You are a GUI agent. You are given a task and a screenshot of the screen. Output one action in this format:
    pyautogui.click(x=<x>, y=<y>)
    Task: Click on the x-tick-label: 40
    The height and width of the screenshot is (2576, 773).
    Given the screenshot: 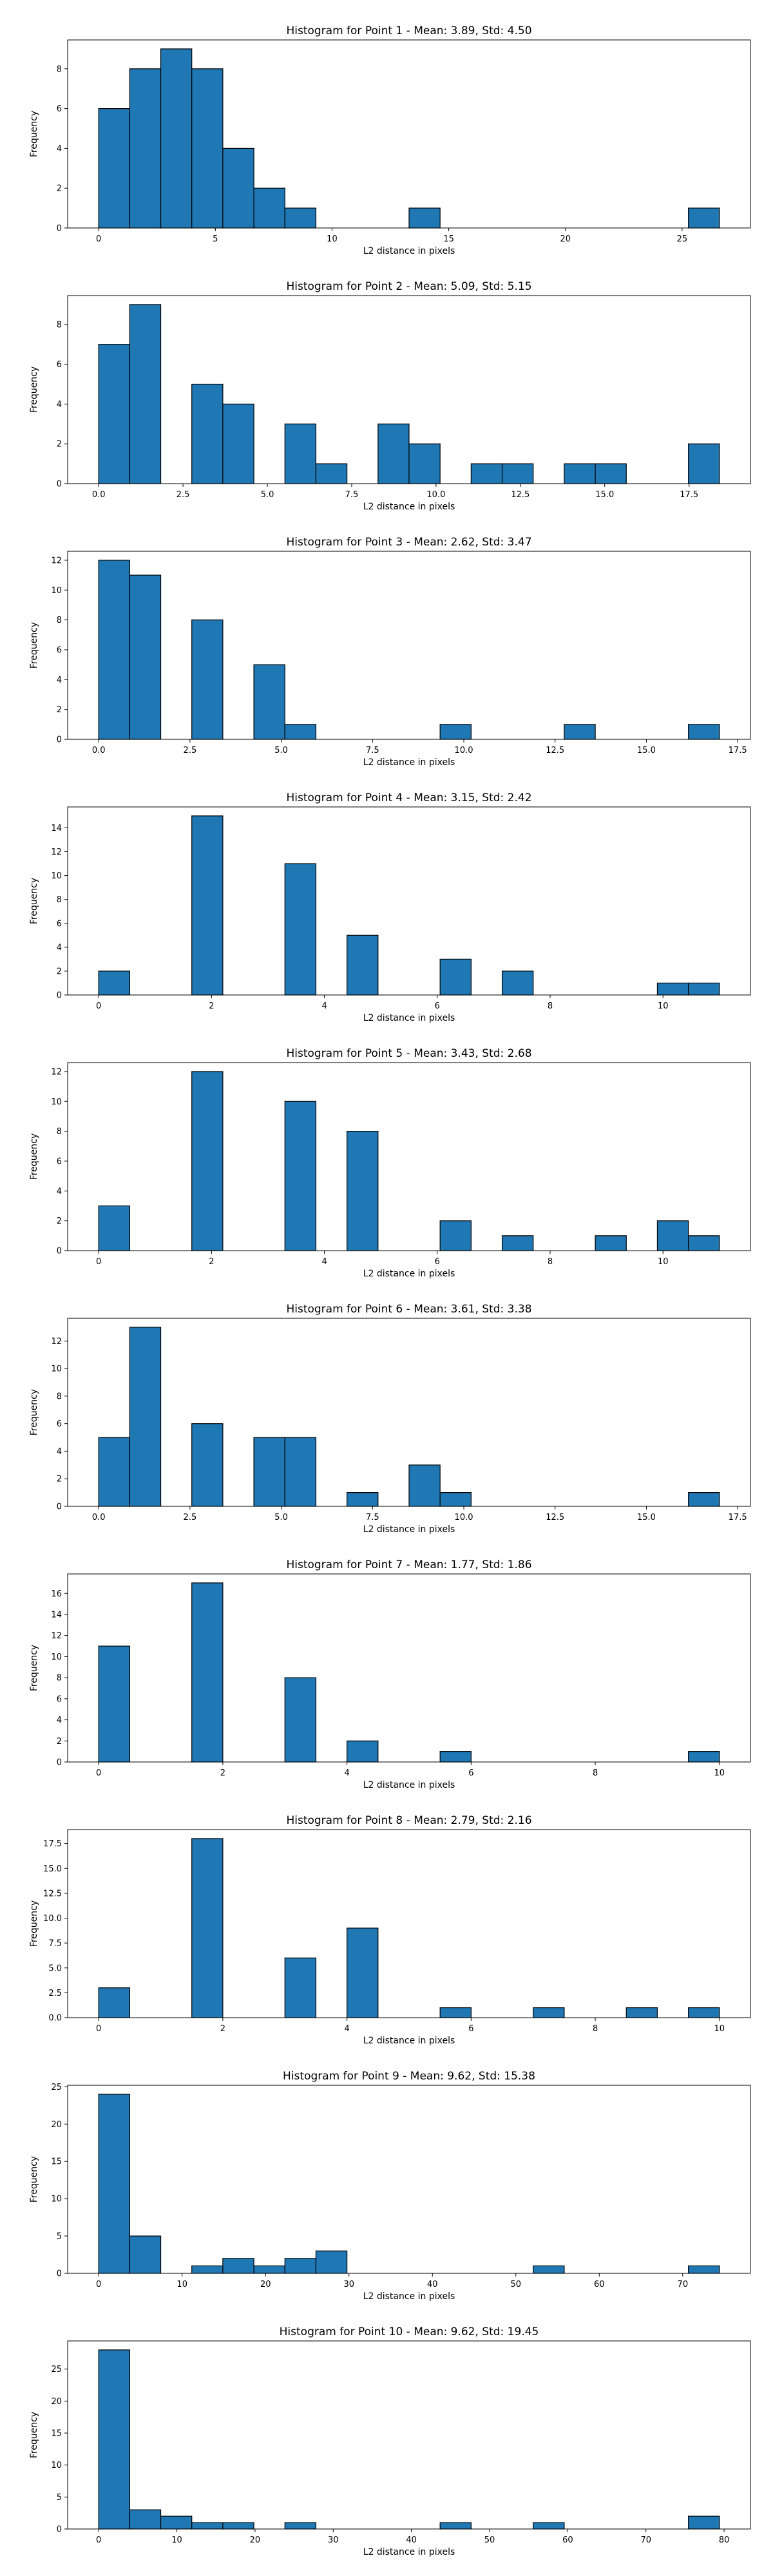 What is the action you would take?
    pyautogui.click(x=412, y=2540)
    